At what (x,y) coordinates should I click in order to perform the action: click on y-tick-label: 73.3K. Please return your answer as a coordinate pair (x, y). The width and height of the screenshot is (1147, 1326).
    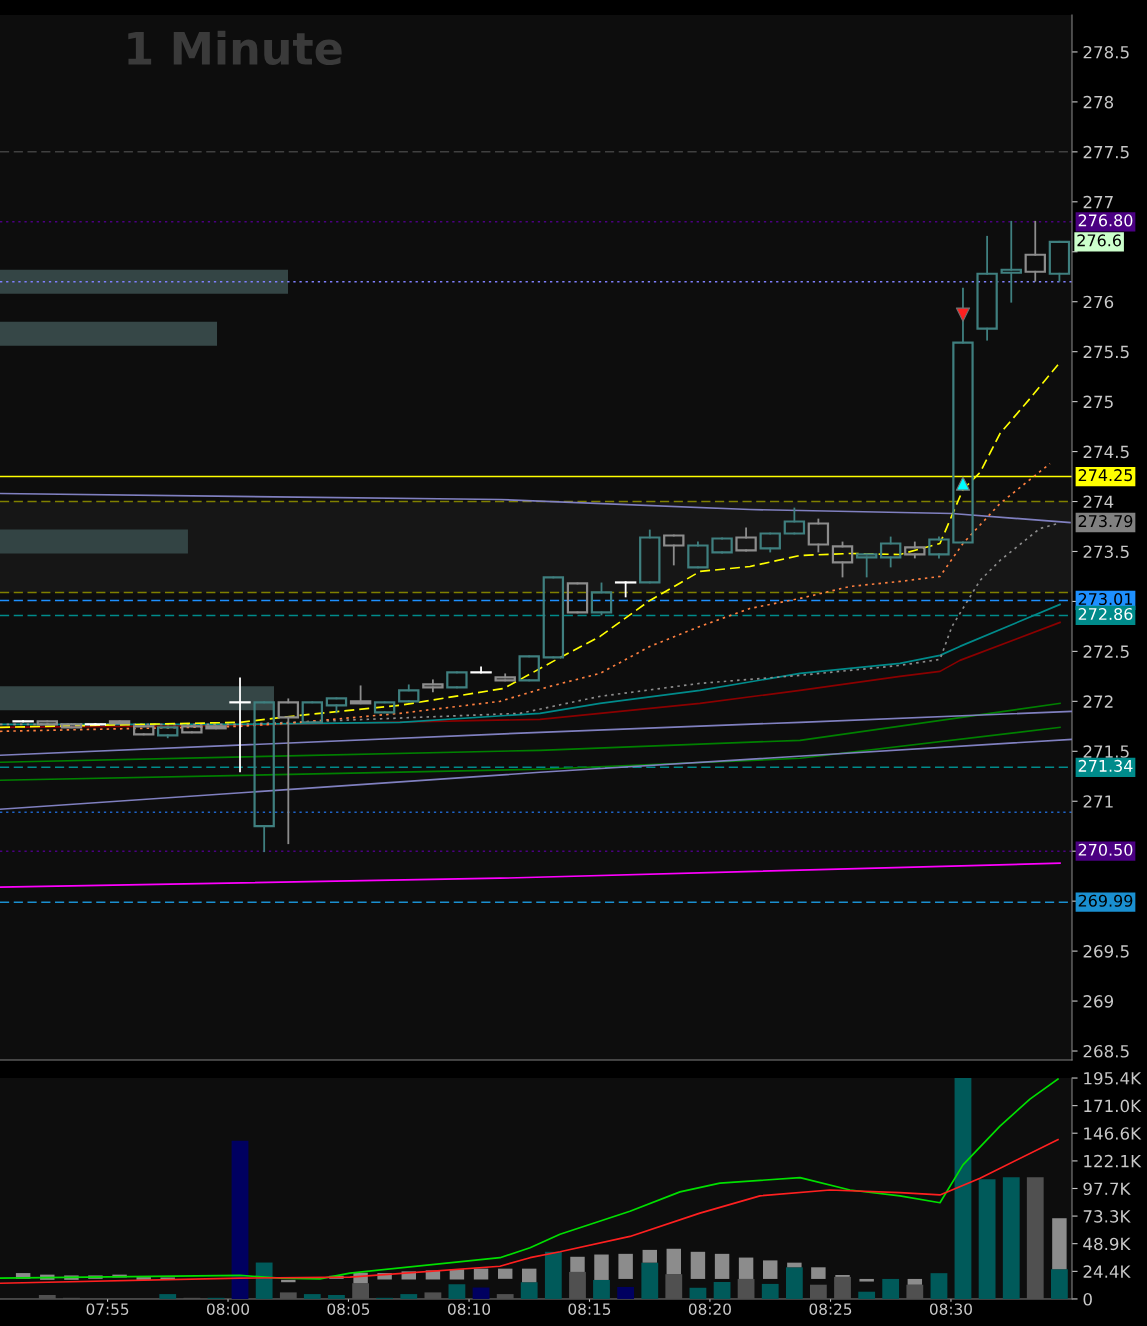
    Looking at the image, I should click on (1107, 1216).